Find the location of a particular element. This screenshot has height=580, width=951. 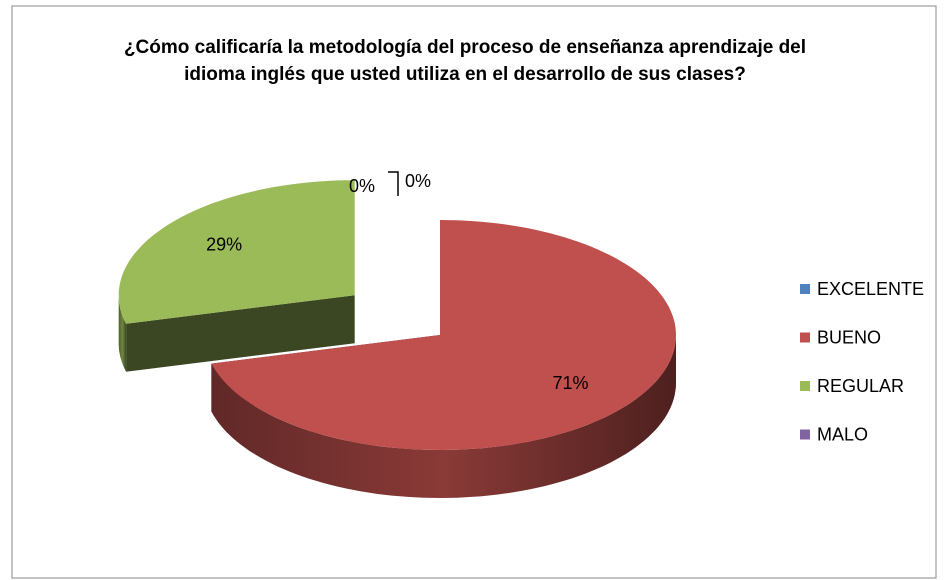

slice is located at coordinates (236, 252).